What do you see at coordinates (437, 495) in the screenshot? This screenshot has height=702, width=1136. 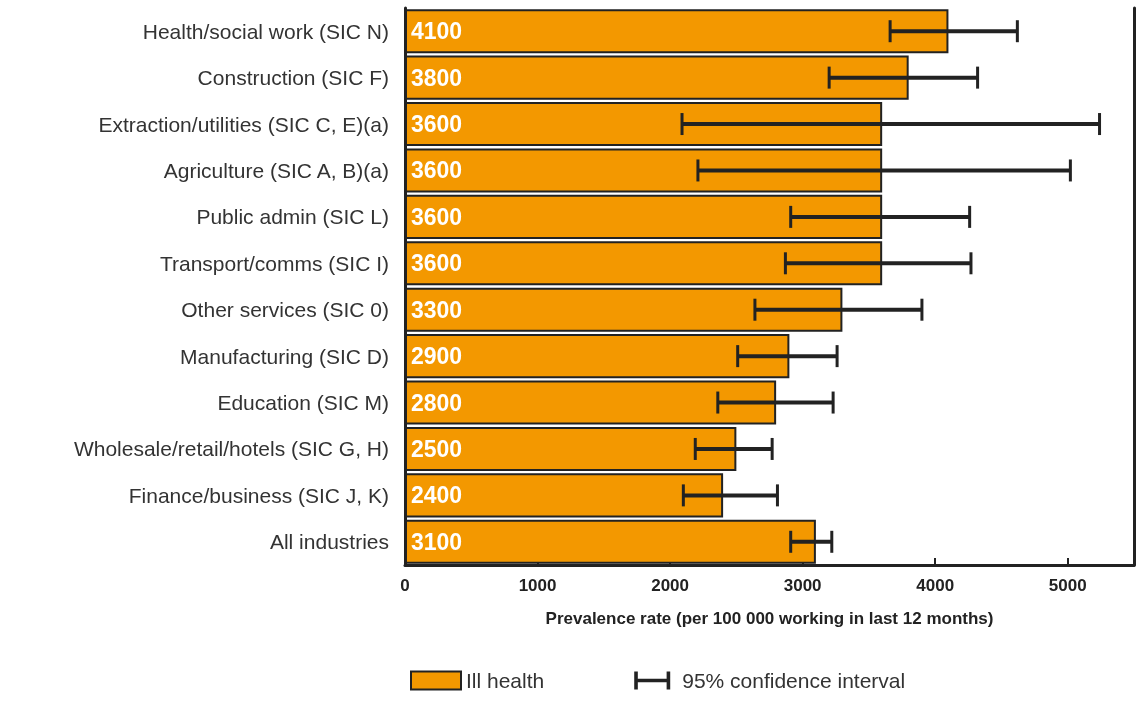 I see `data-label: 2400` at bounding box center [437, 495].